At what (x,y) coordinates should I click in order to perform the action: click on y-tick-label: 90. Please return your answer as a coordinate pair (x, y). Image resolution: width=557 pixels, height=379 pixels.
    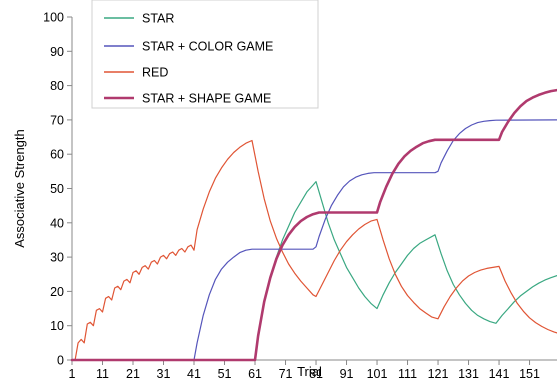
    Looking at the image, I should click on (57, 52).